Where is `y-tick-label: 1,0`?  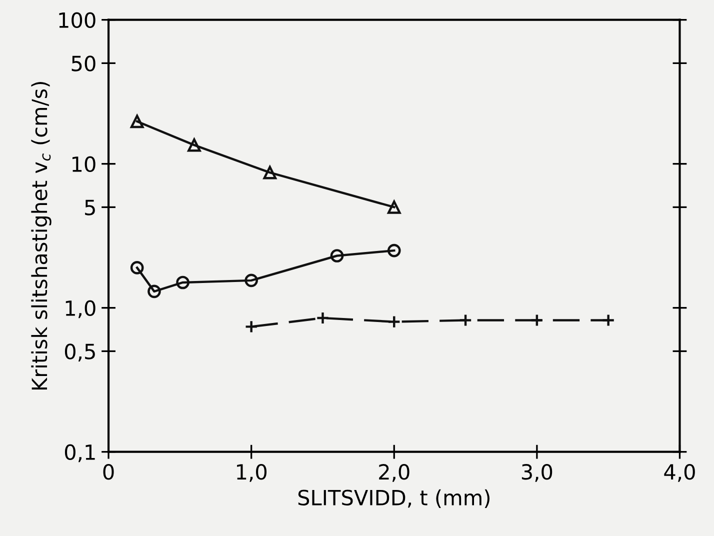
y-tick-label: 1,0 is located at coordinates (81, 309).